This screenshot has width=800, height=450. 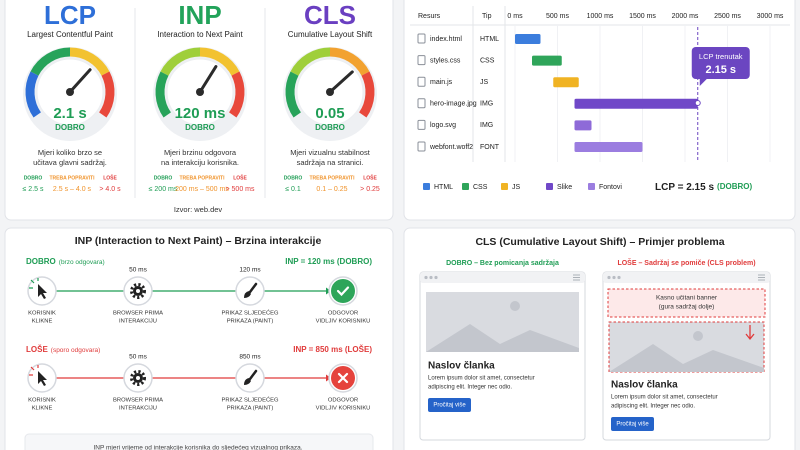 What do you see at coordinates (487, 16) in the screenshot?
I see `column-header: Tip` at bounding box center [487, 16].